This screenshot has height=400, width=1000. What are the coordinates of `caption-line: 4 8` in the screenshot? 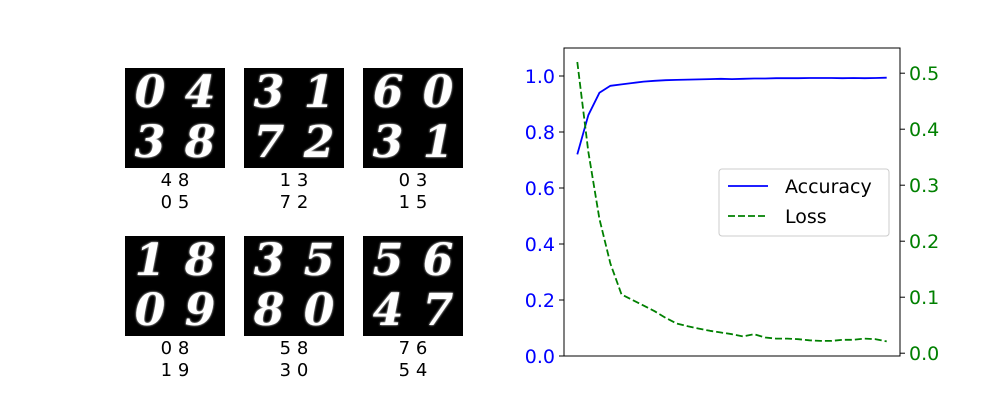 It's located at (175, 180).